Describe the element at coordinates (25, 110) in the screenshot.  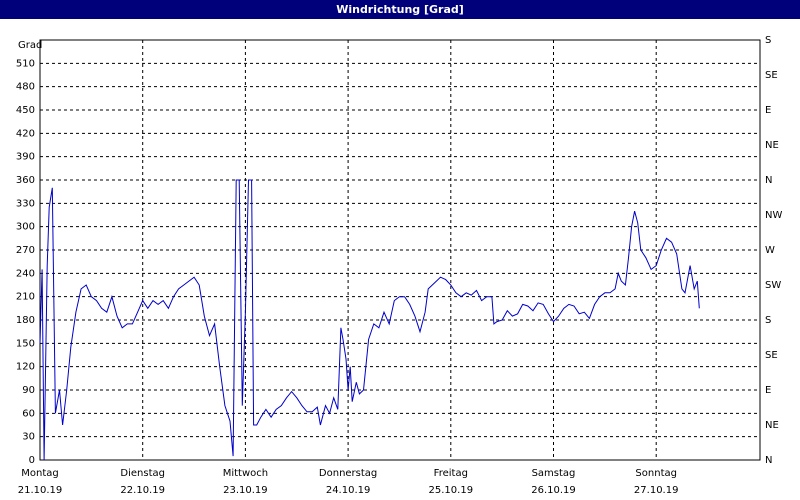
I see `y-tick-label-left: 450` at that location.